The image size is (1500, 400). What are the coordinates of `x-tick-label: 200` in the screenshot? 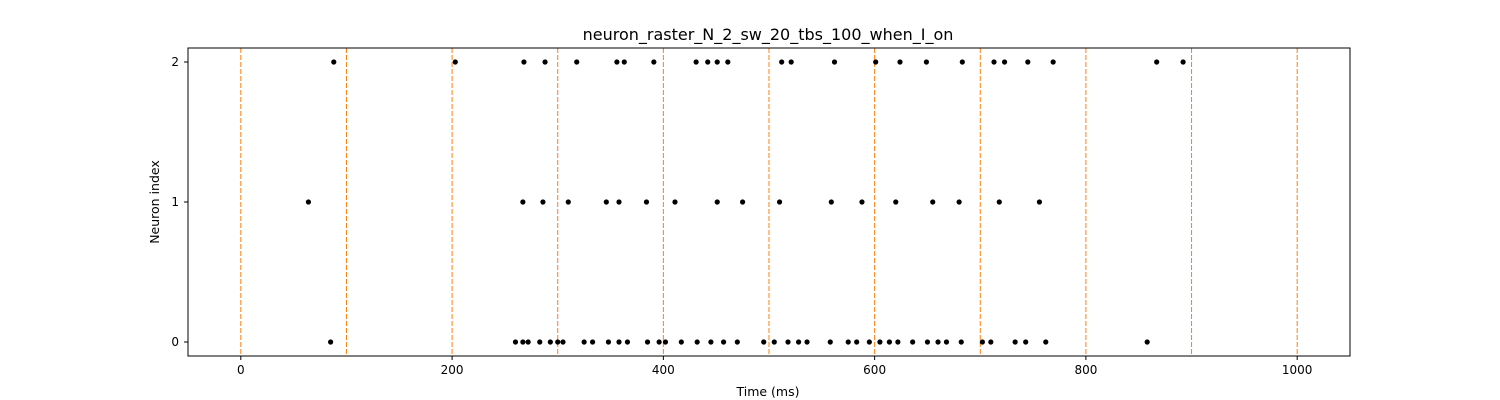 It's located at (452, 370).